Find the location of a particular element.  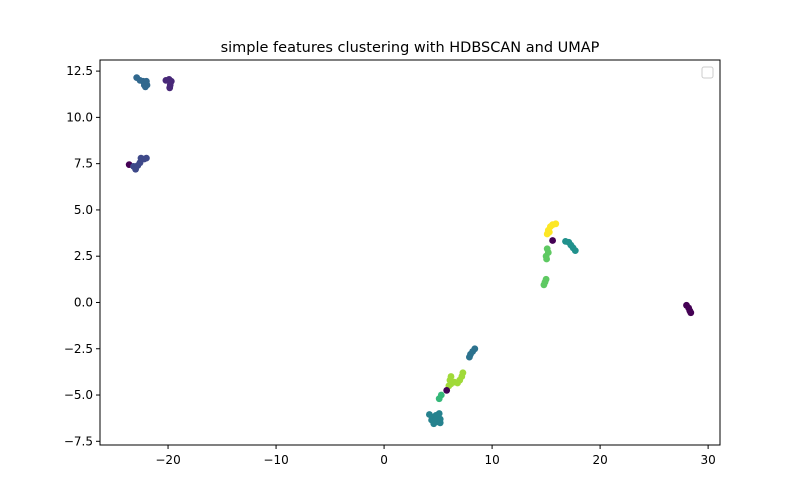

y-tick-label: −7.5 is located at coordinates (78, 441).